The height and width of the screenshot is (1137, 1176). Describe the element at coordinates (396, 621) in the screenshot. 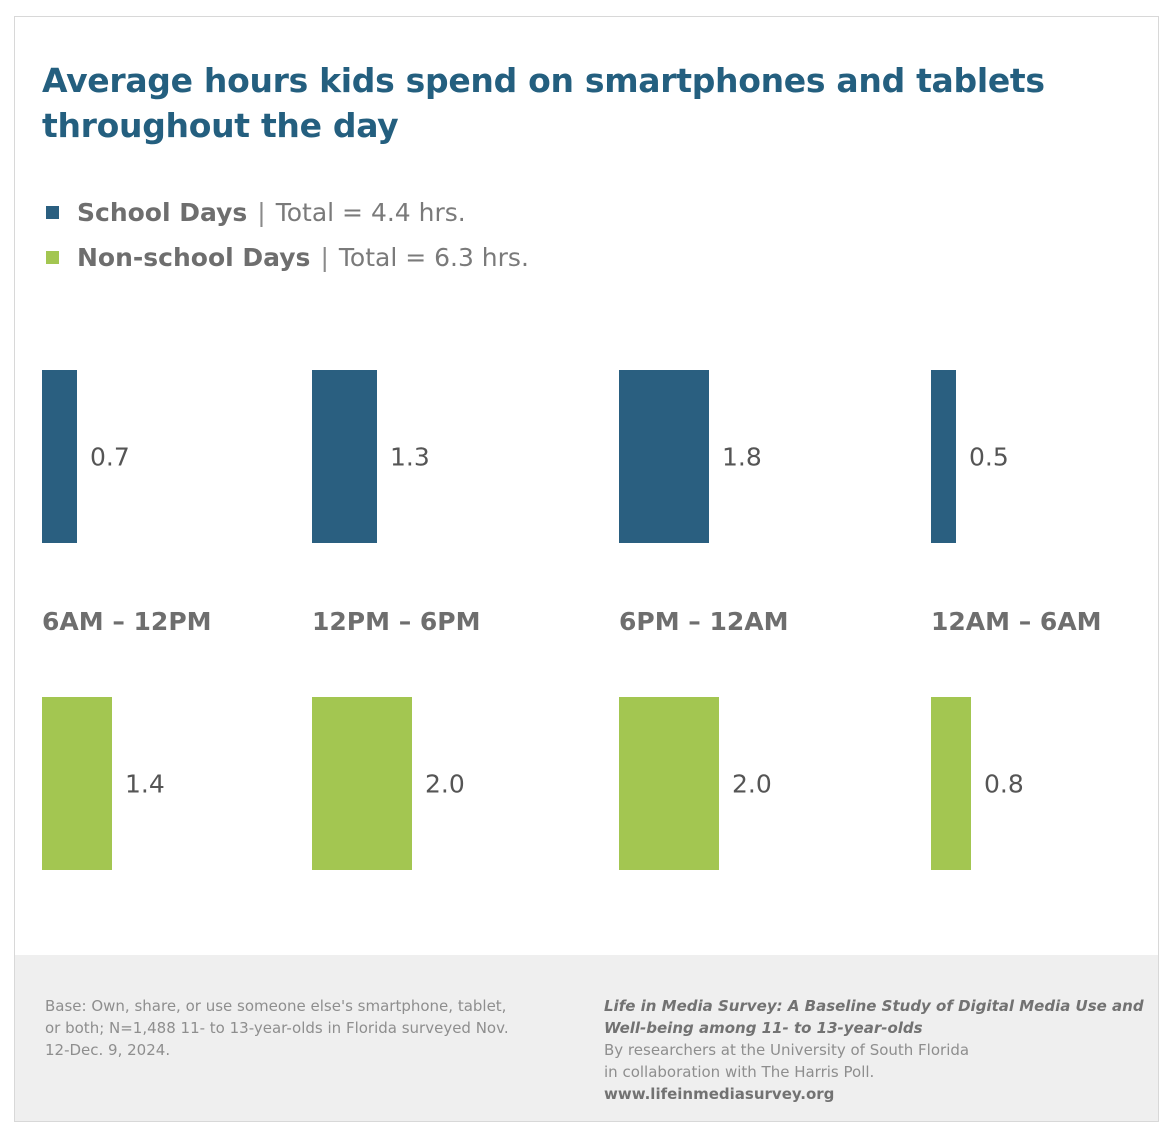

I see `category-label: 12PM – 6PM` at that location.